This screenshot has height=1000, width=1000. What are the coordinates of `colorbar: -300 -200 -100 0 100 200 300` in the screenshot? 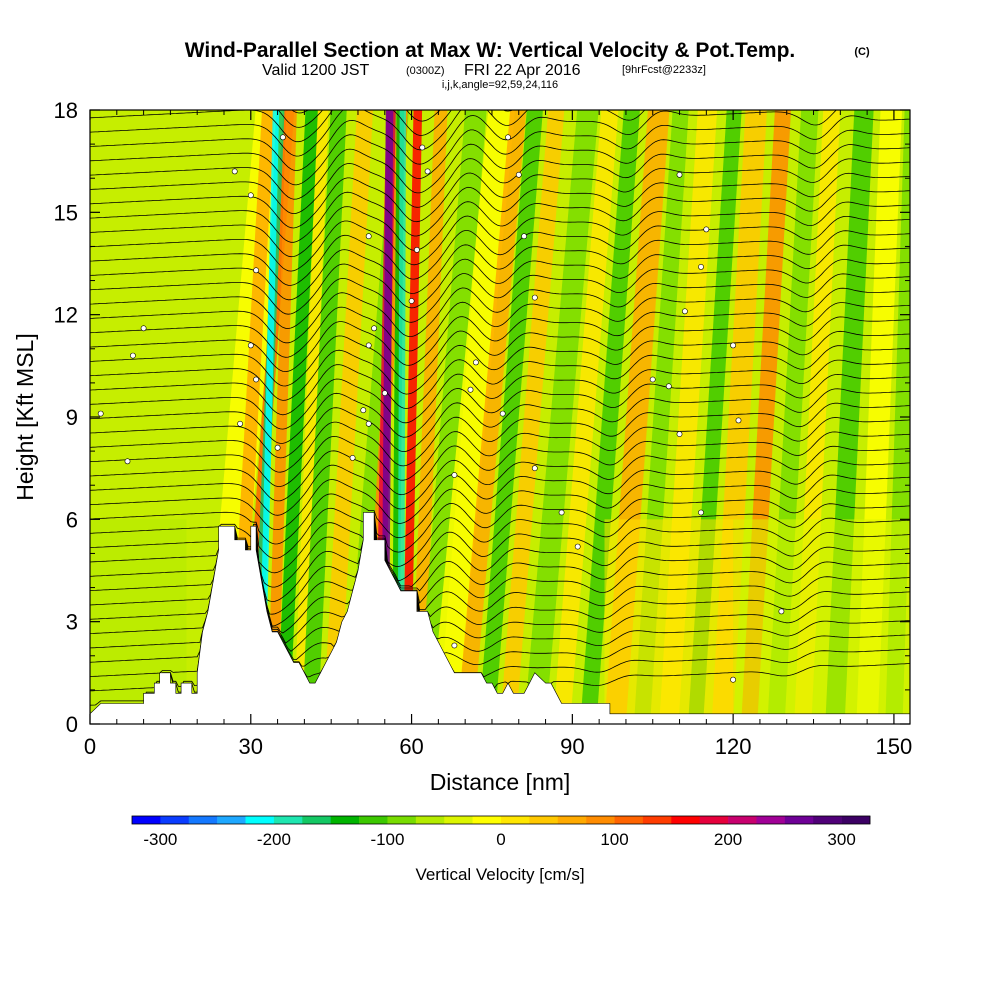 It's located at (501, 832).